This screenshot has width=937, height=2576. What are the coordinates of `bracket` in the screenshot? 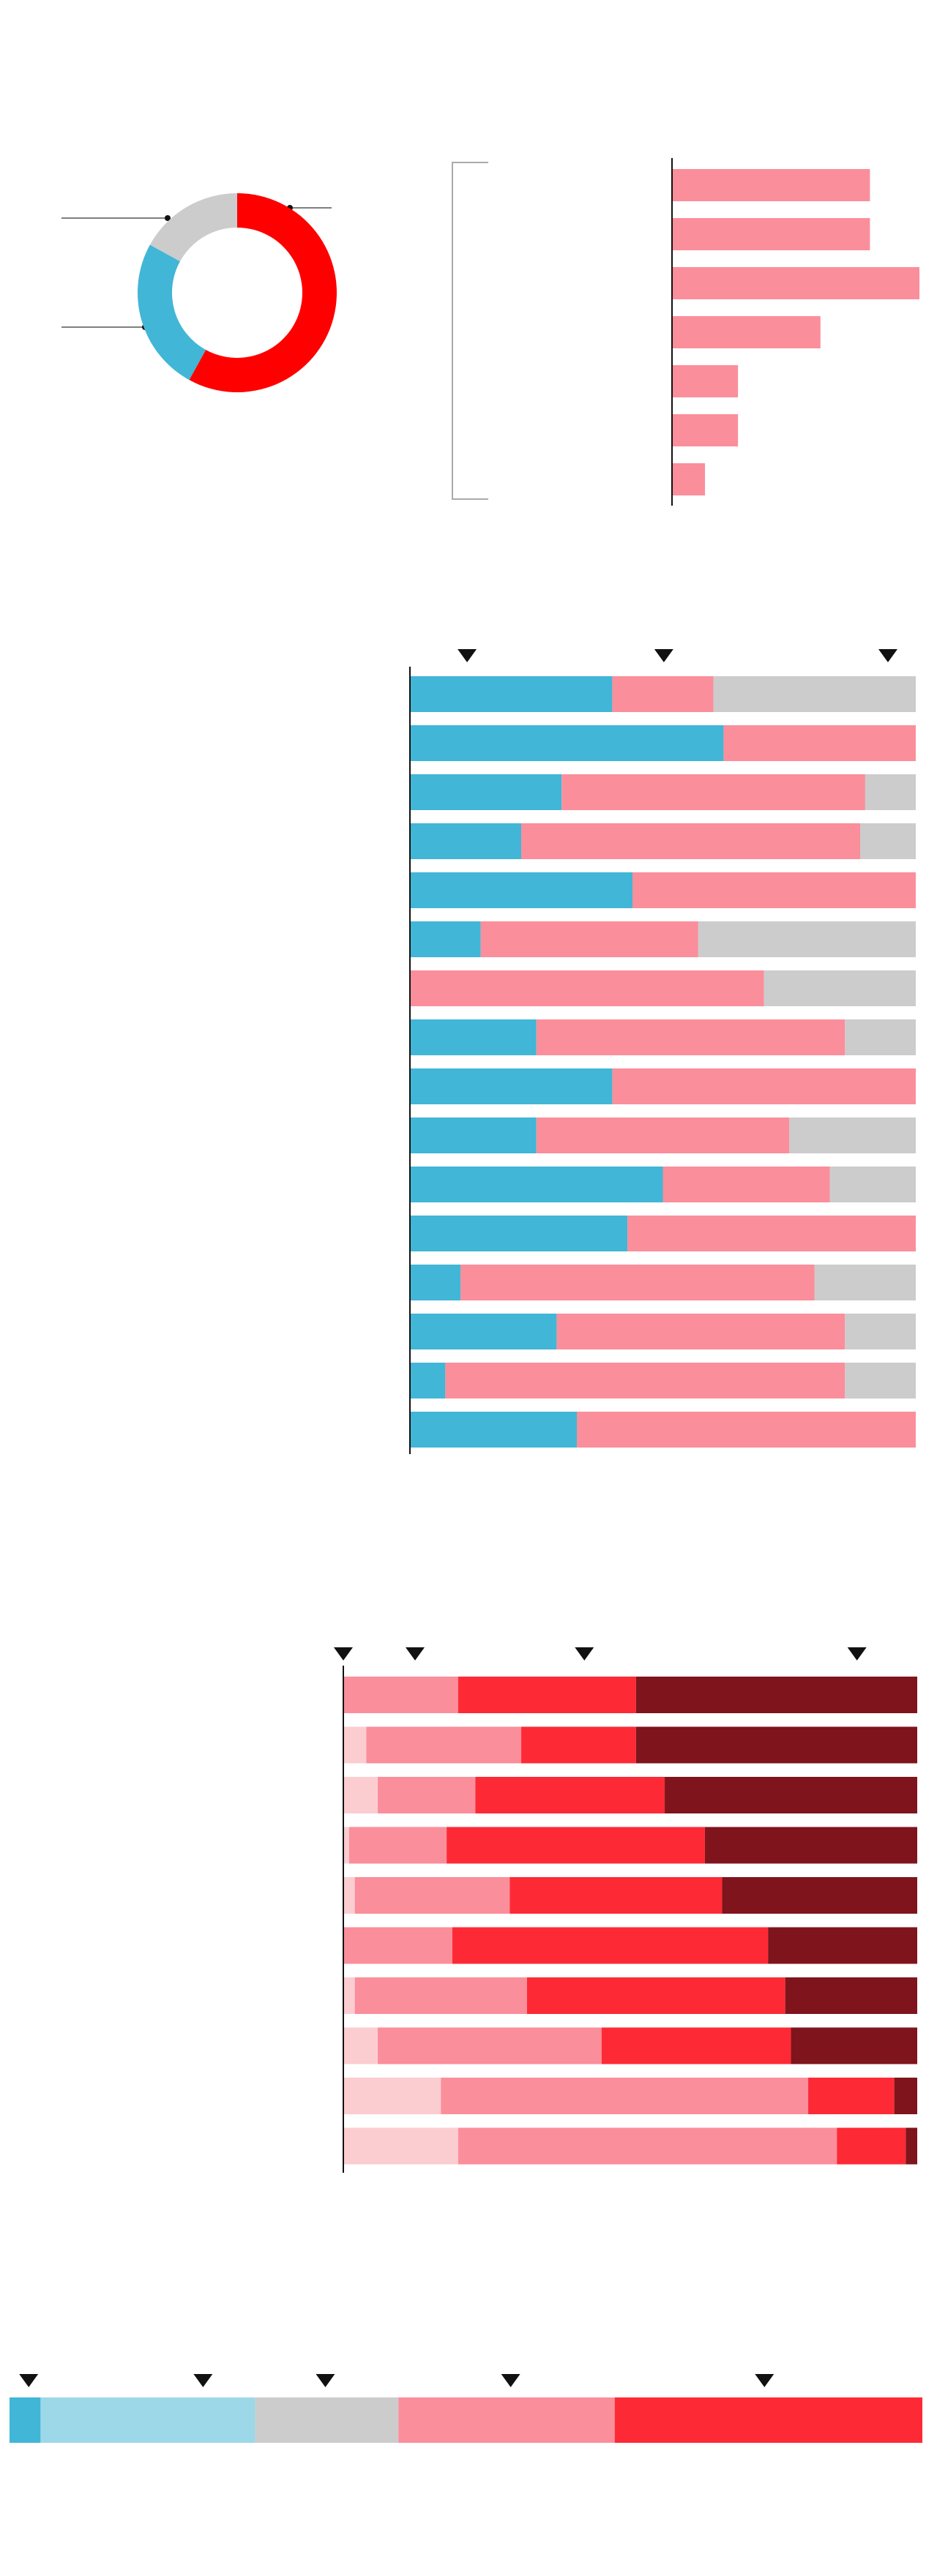 It's located at (470, 331).